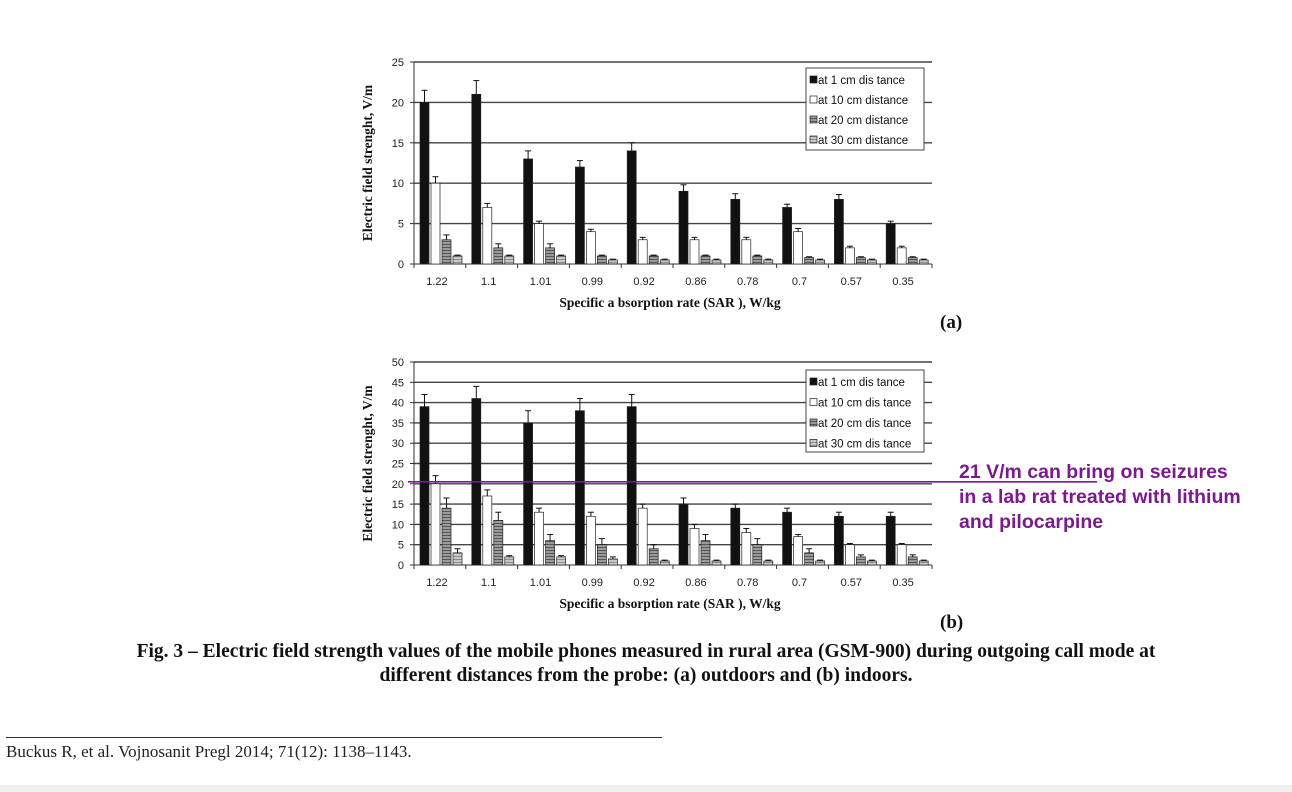 The width and height of the screenshot is (1292, 792). Describe the element at coordinates (592, 282) in the screenshot. I see `x-tick-label: 0.99` at that location.